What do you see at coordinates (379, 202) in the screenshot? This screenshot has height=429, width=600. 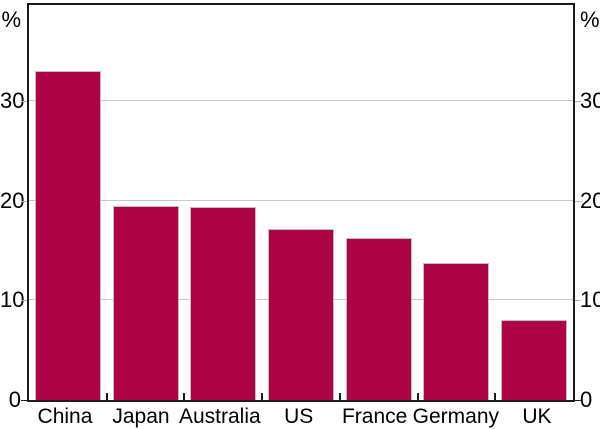 I see `bar-slot-france` at bounding box center [379, 202].